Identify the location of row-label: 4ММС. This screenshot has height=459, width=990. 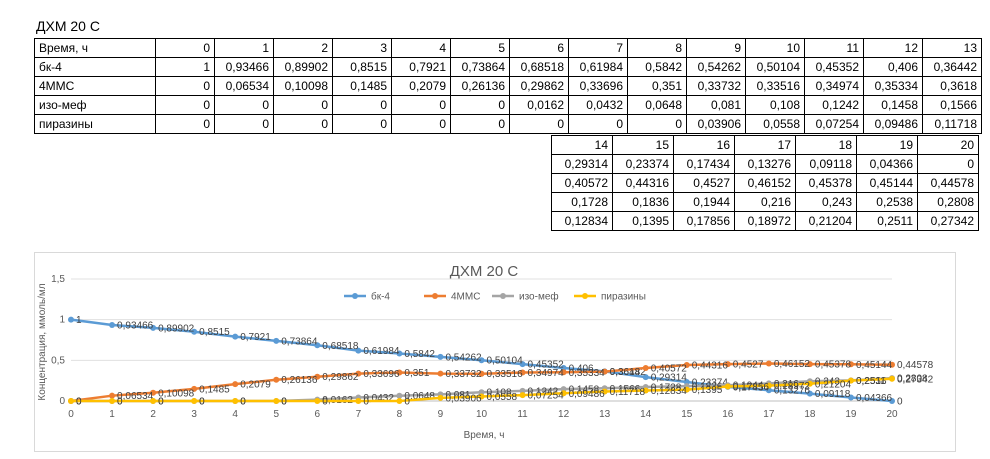
(95, 86).